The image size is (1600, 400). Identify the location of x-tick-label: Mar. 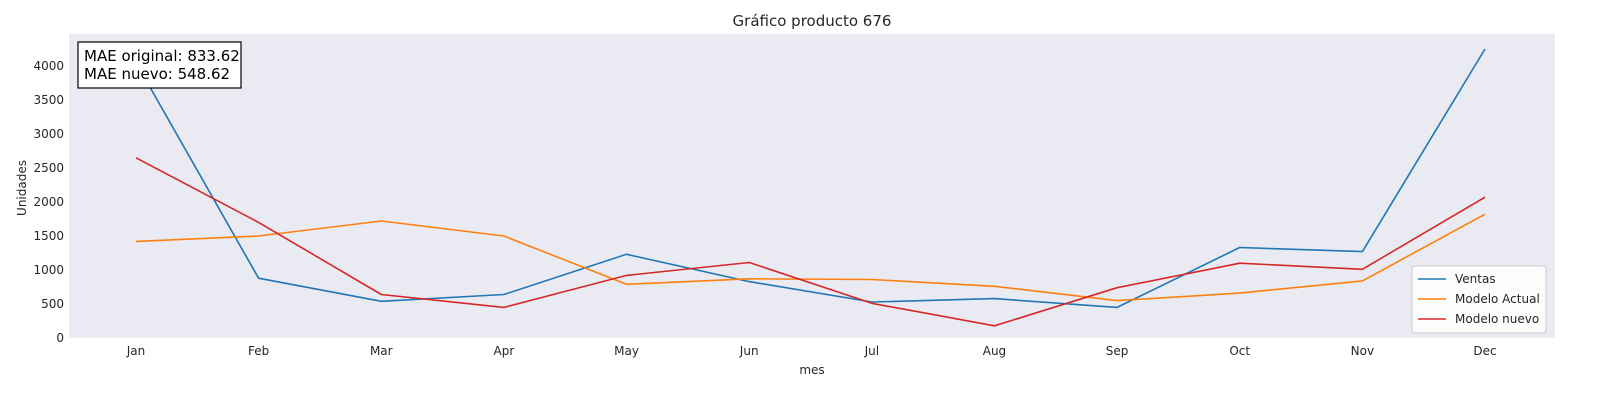
(381, 351).